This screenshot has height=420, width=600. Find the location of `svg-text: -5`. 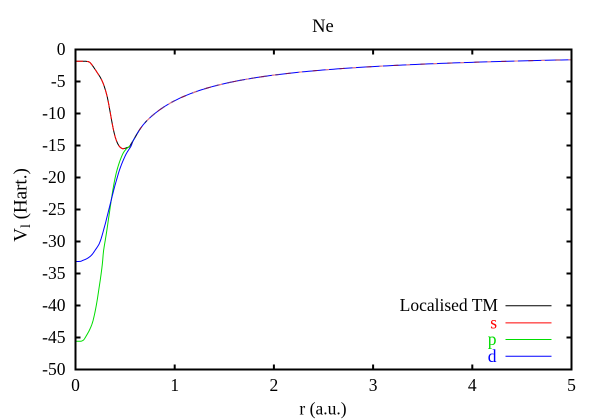

svg-text: -5 is located at coordinates (58, 81).